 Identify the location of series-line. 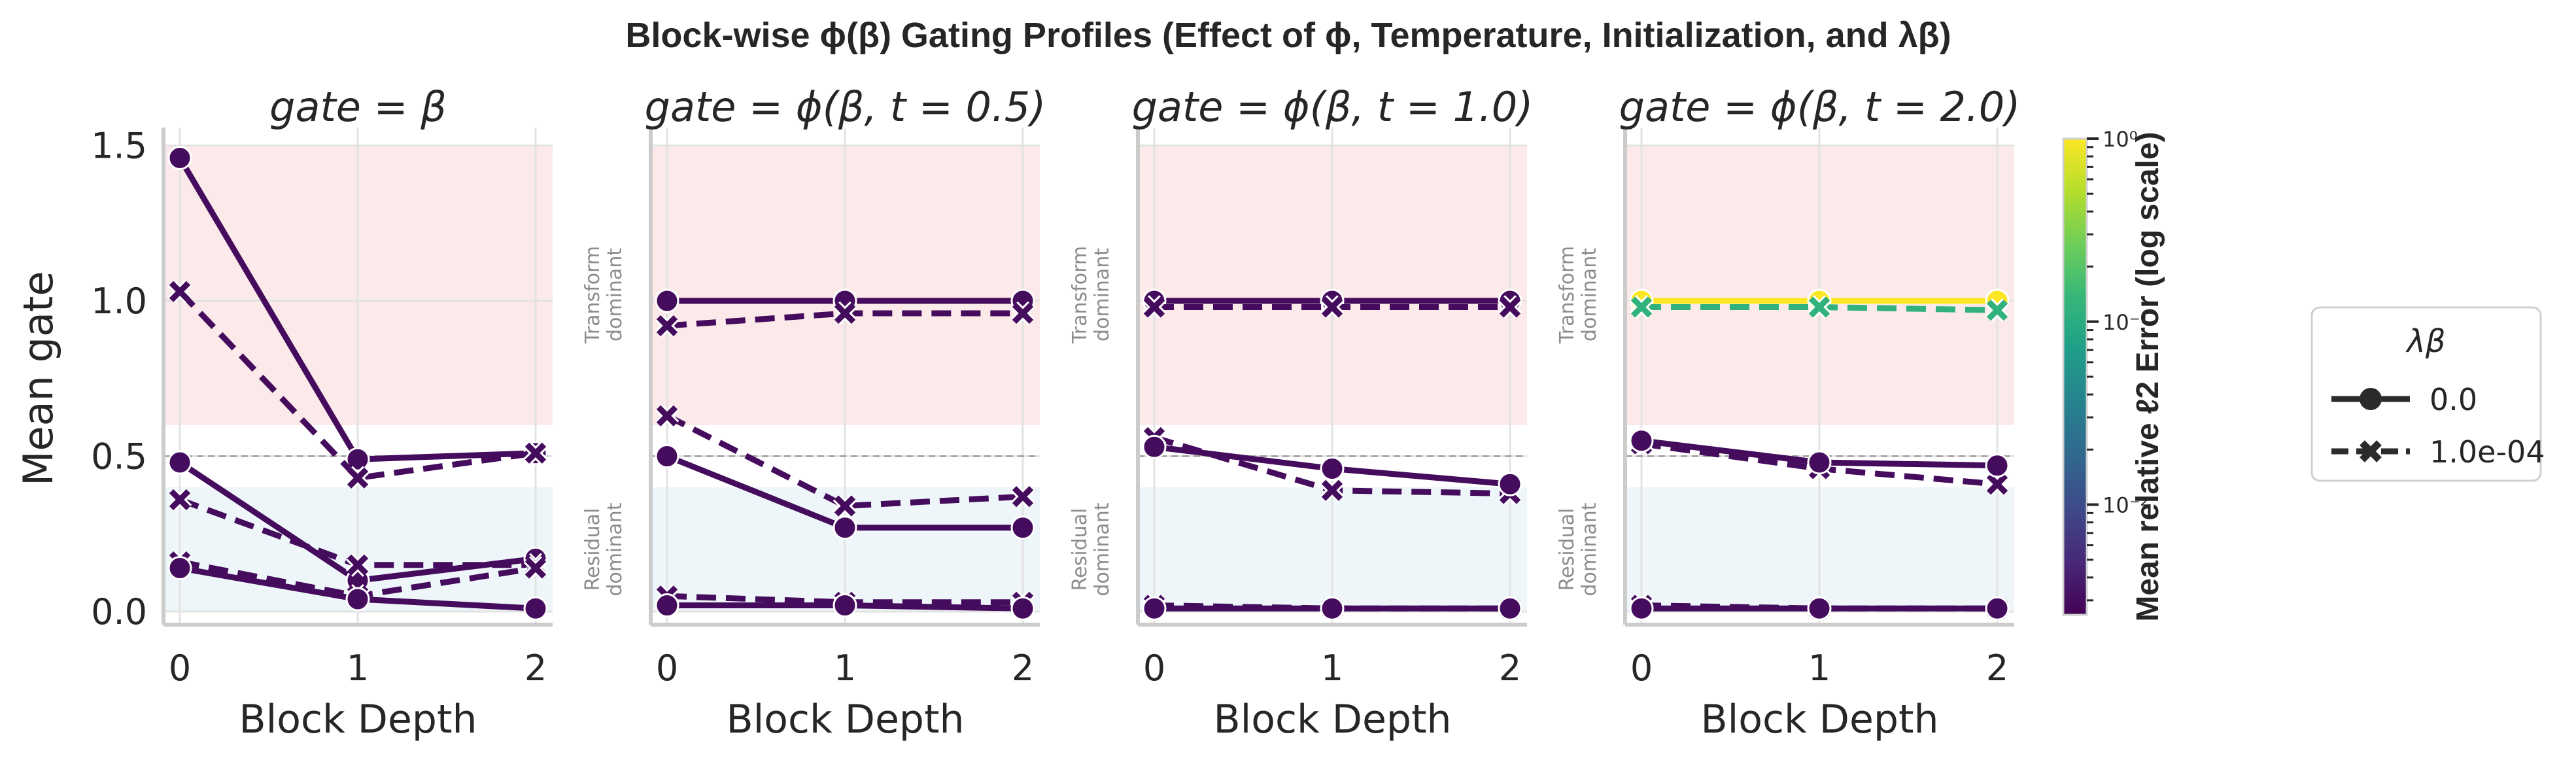
(844, 461).